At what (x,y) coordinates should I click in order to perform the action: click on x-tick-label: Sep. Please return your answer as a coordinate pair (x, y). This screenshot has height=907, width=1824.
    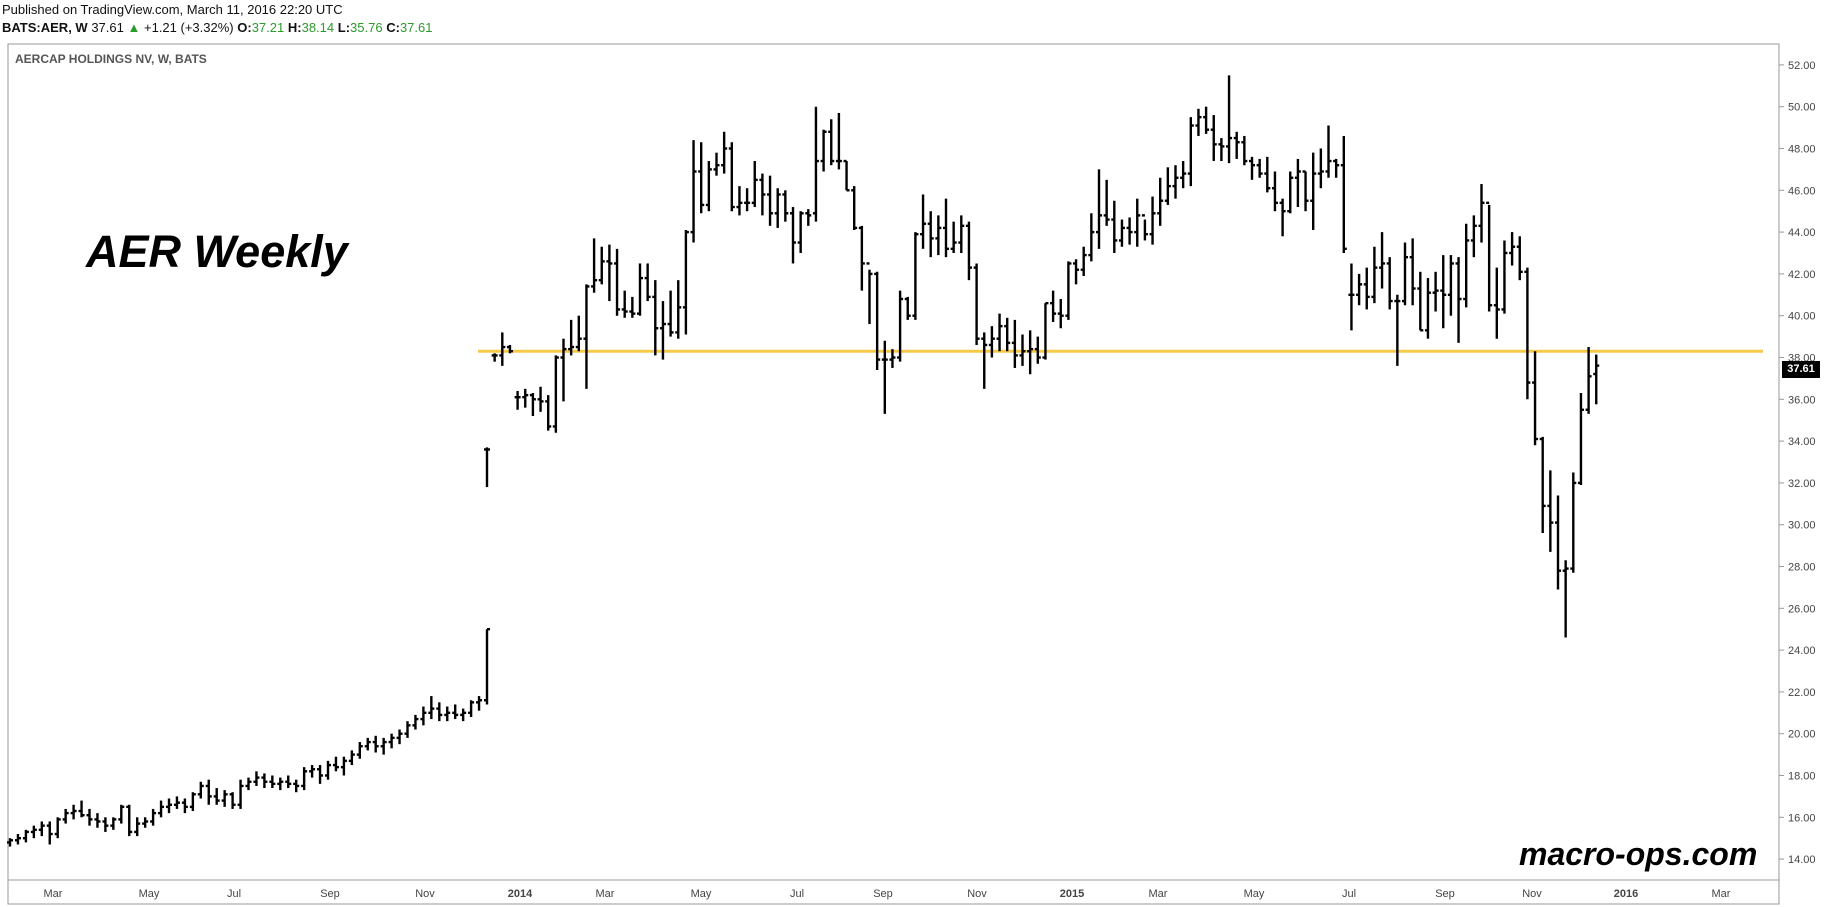
    Looking at the image, I should click on (883, 894).